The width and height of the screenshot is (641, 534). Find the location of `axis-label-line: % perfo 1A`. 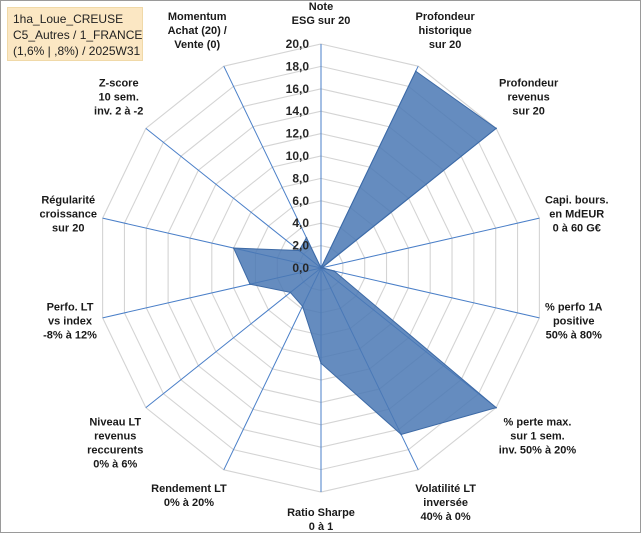

axis-label-line: % perfo 1A is located at coordinates (574, 307).